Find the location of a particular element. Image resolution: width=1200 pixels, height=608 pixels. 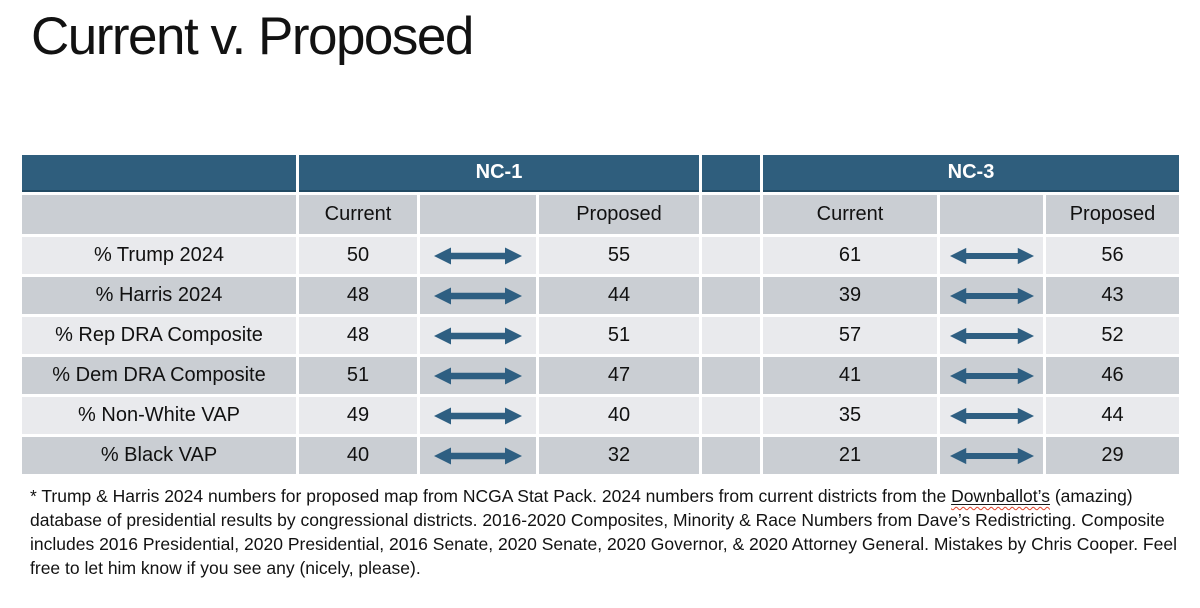

nc3-current-value: 39 is located at coordinates (850, 295).